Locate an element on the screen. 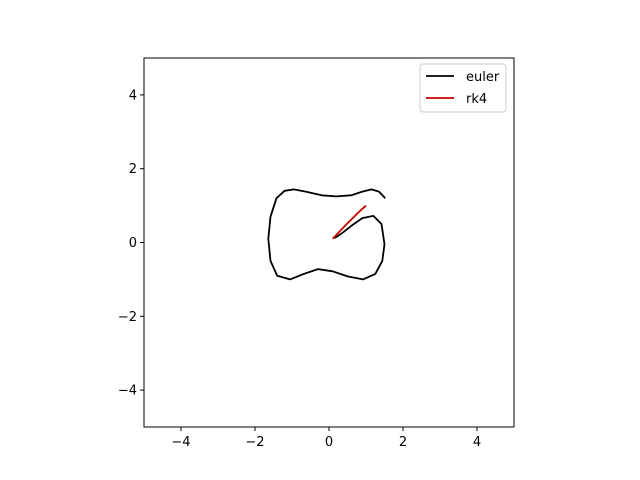 Image resolution: width=640 pixels, height=480 pixels. x-tick-label: −2 is located at coordinates (254, 442).